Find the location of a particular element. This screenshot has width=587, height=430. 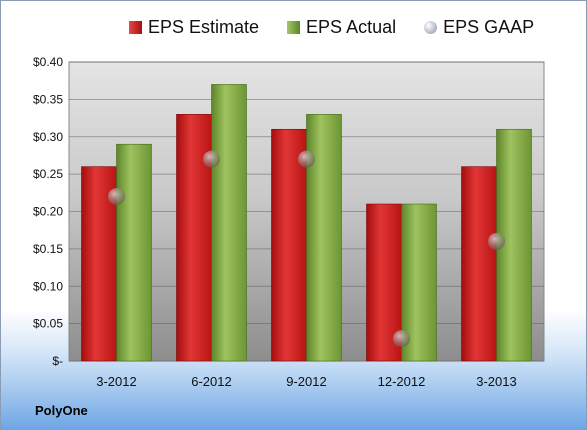

y-tick-label: $0.35 is located at coordinates (48, 99).